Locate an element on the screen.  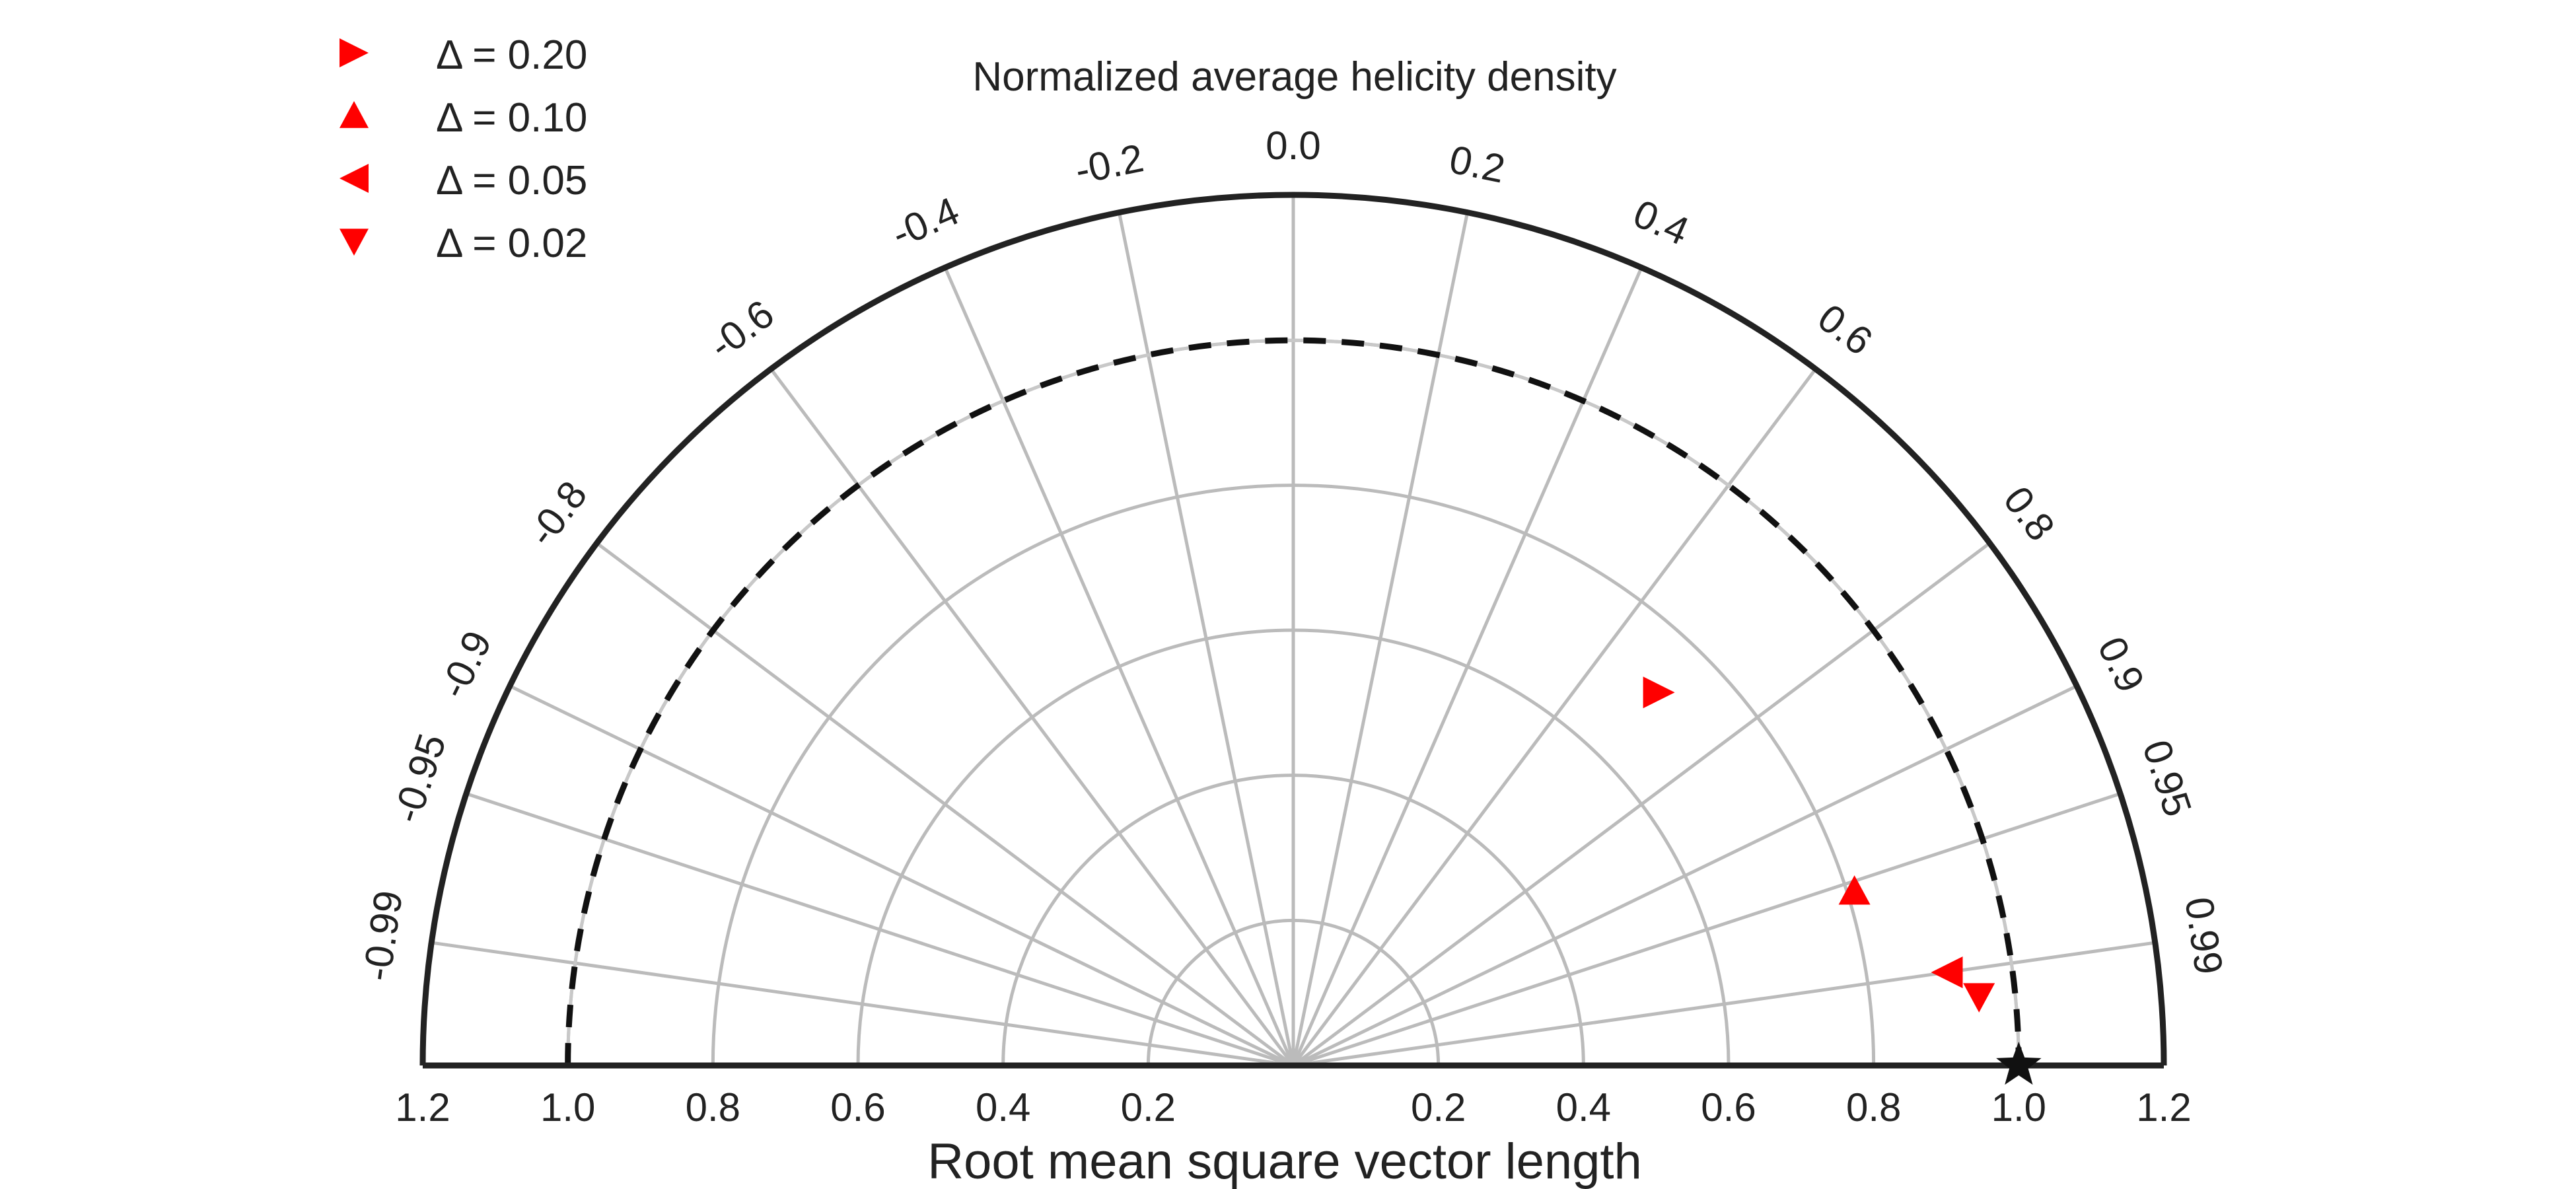
angular-tick-label: -0.4 is located at coordinates (925, 222).